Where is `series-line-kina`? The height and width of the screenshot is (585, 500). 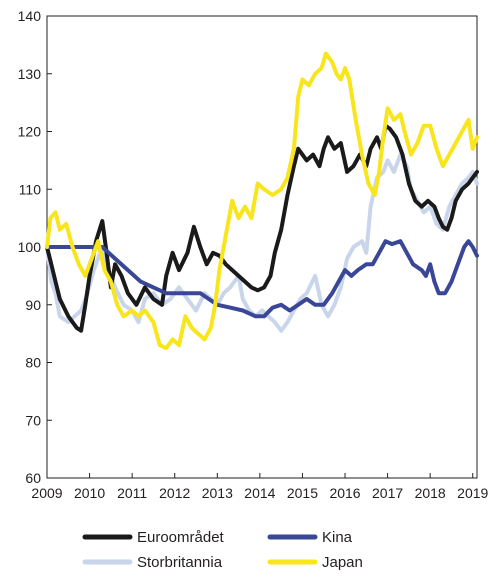 series-line-kina is located at coordinates (262, 279).